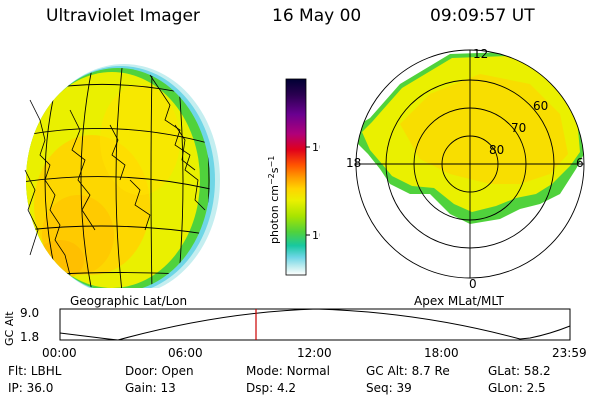 This screenshot has width=600, height=400. Describe the element at coordinates (408, 371) in the screenshot. I see `info-gc-alt: GC Alt: 8.7 Re` at that location.